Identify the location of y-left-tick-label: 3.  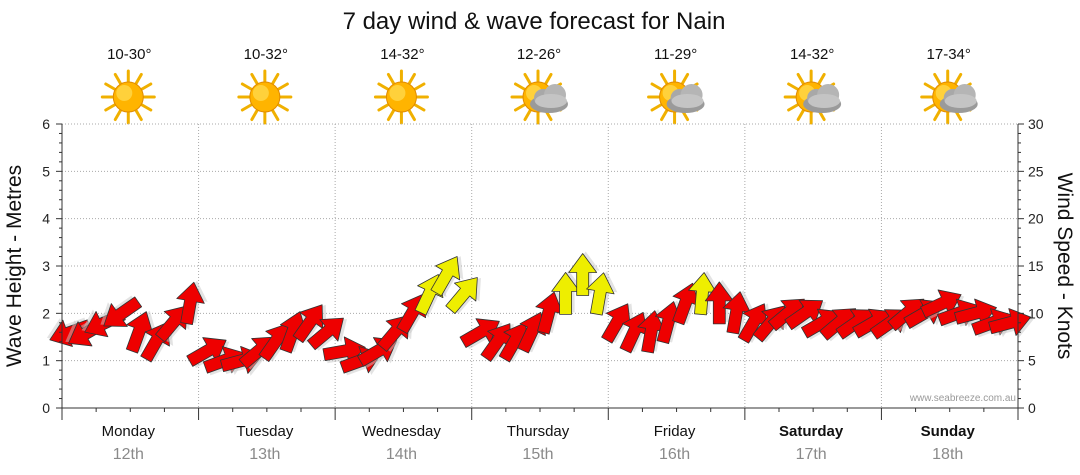
(46, 266).